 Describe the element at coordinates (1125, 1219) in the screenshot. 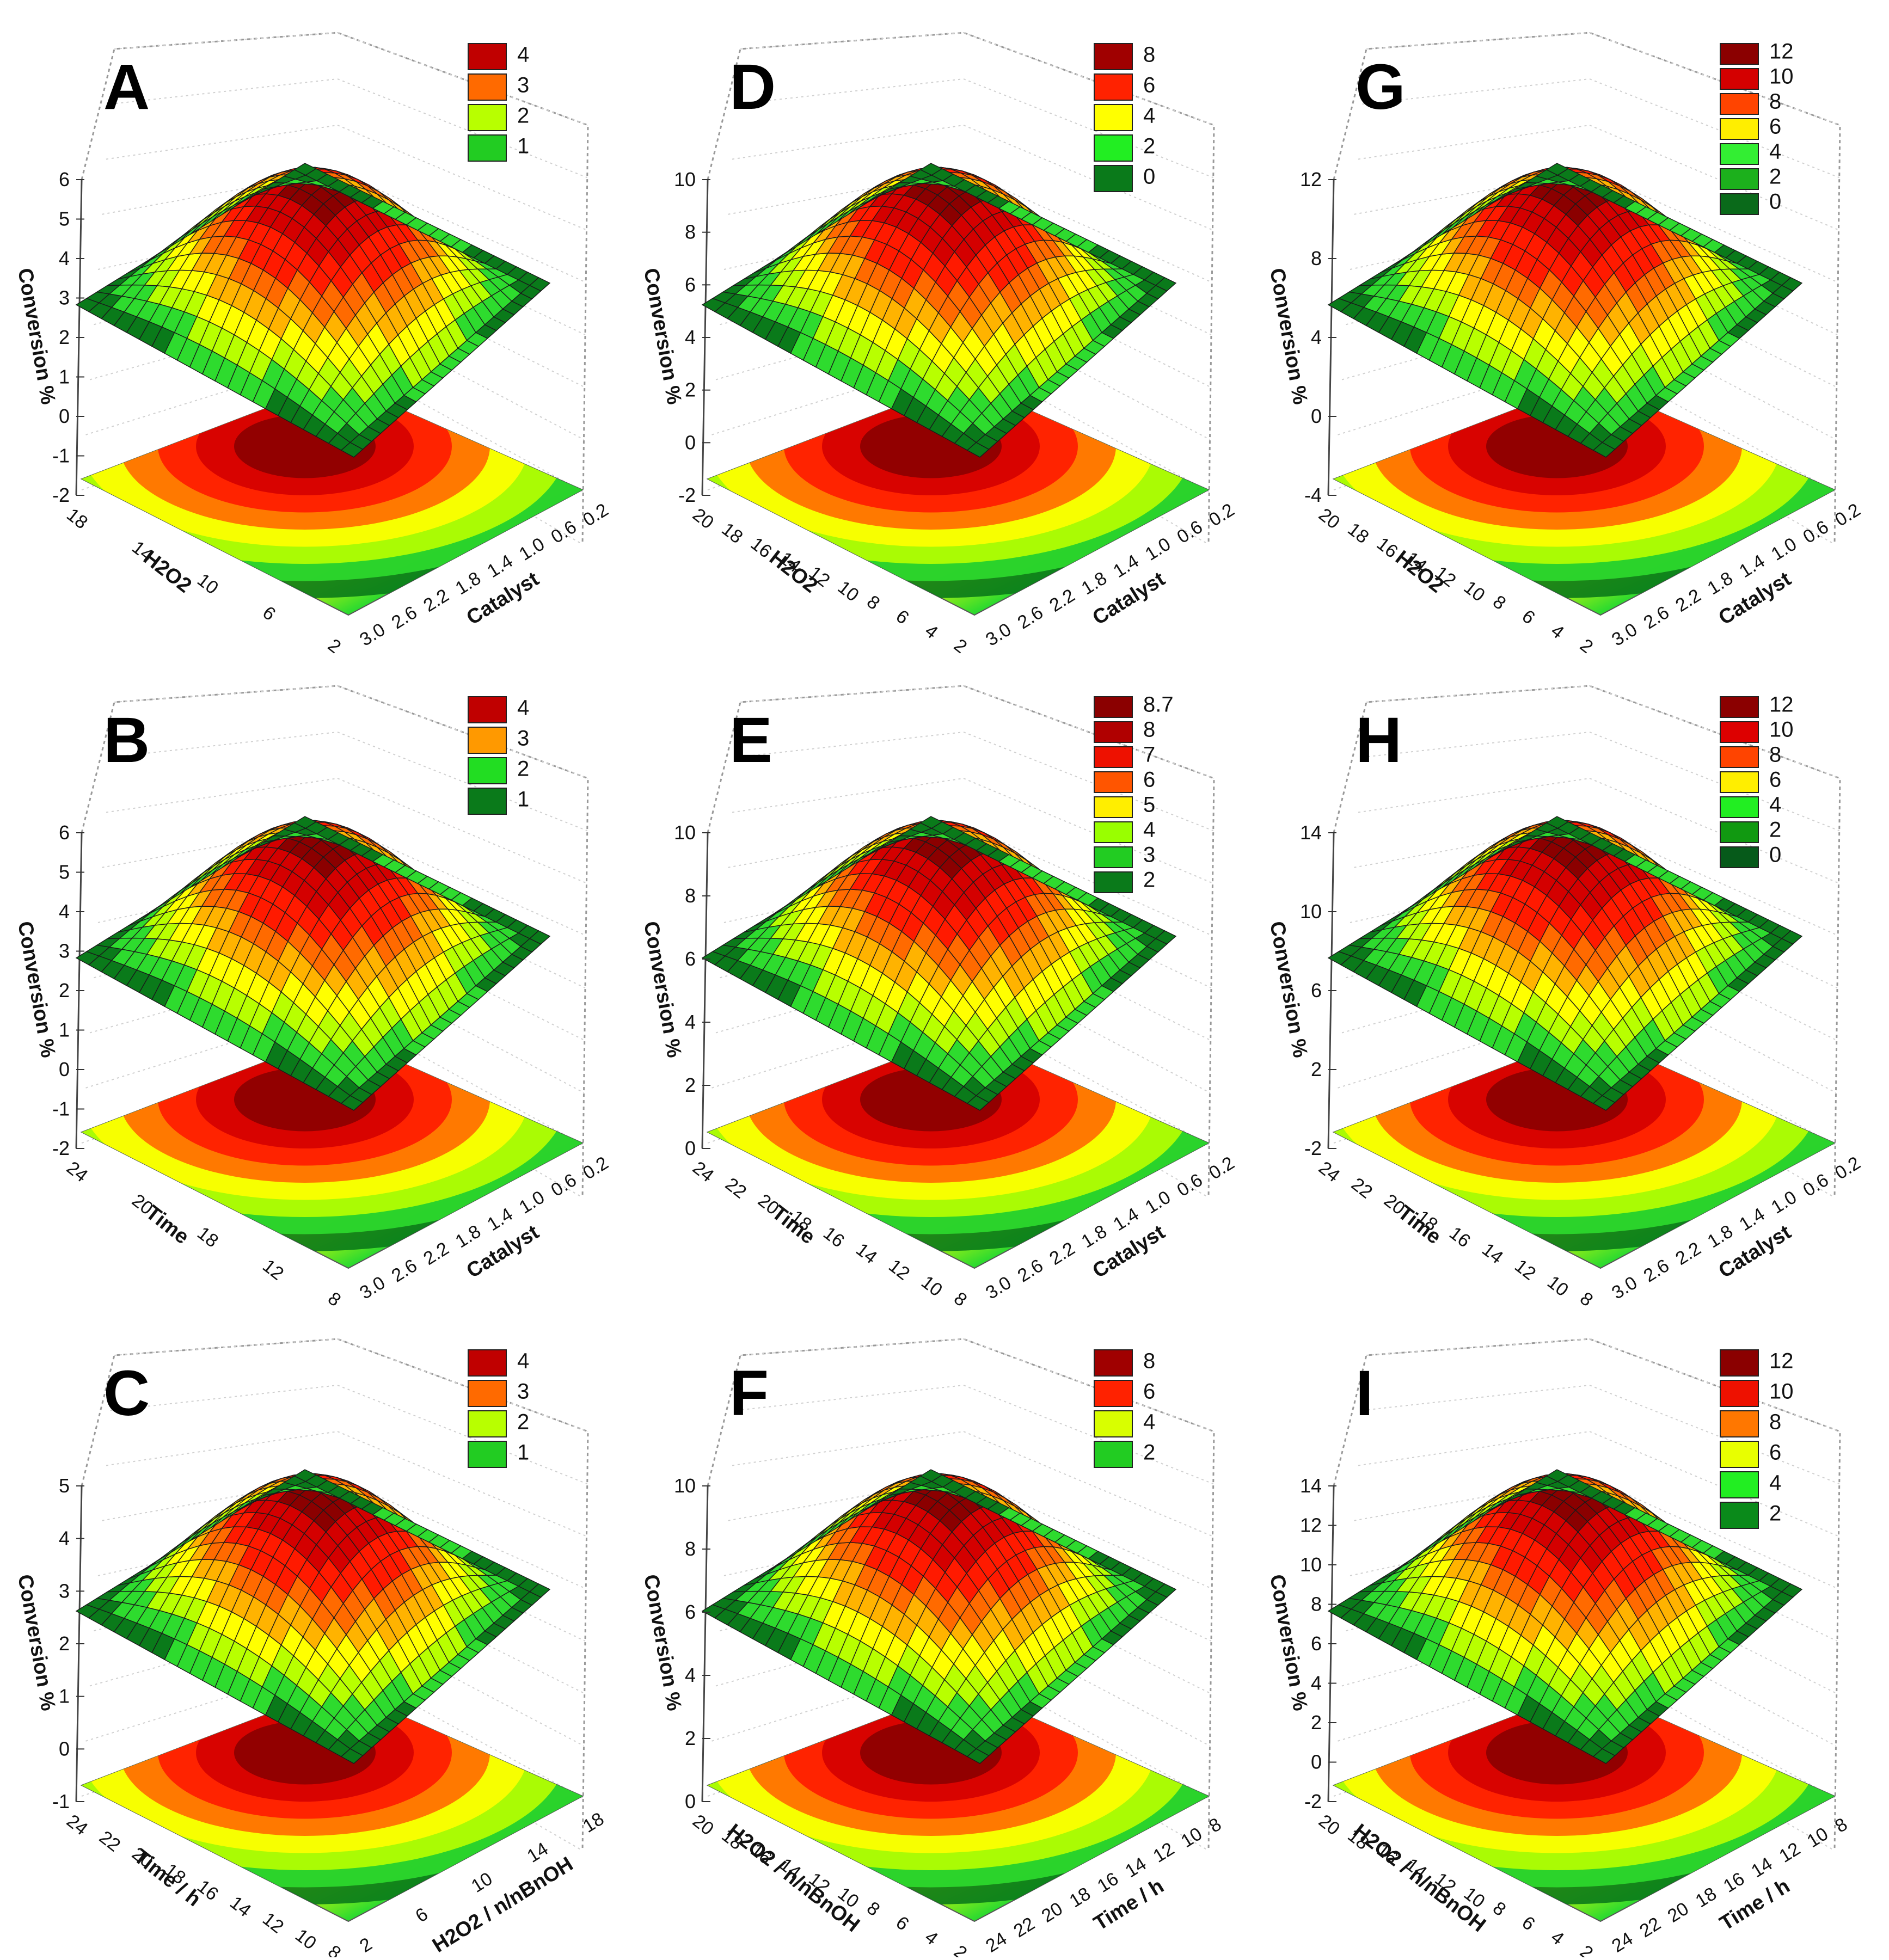

I see `y-tick-label: 1.4` at that location.